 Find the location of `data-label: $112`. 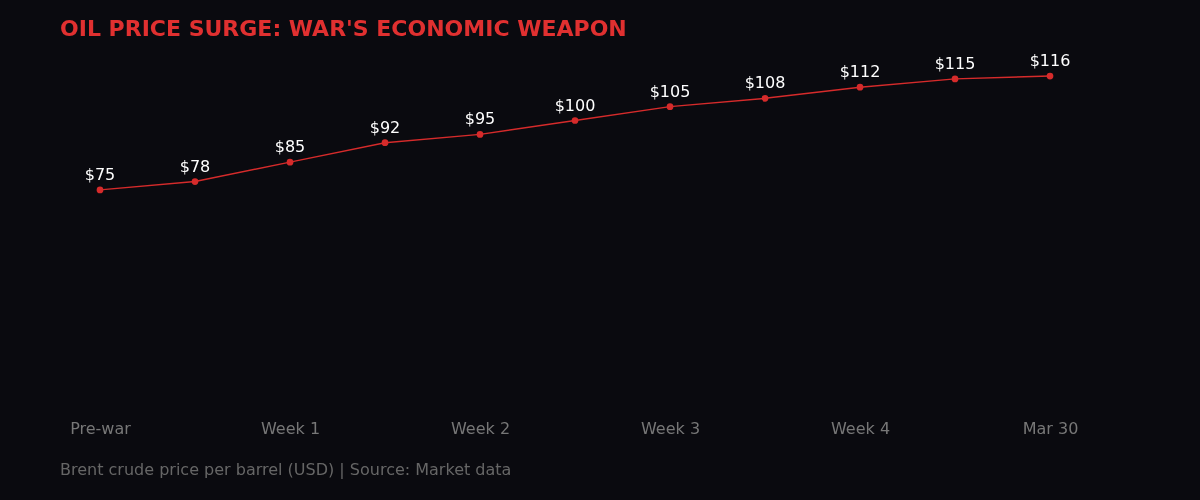

data-label: $112 is located at coordinates (860, 72).